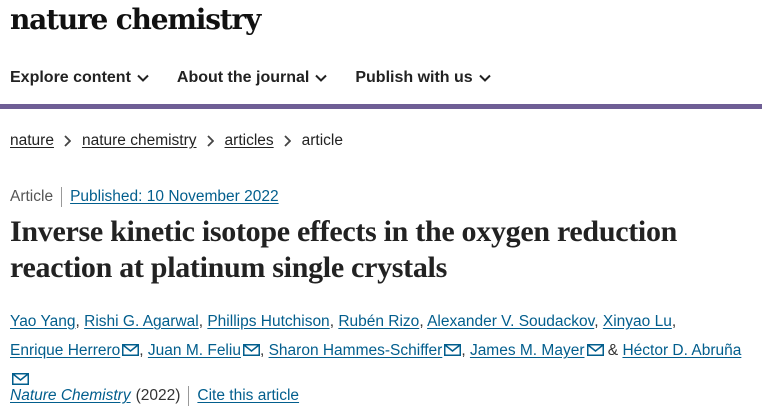  I want to click on author-entry: Rubén Rizo,, so click(382, 321).